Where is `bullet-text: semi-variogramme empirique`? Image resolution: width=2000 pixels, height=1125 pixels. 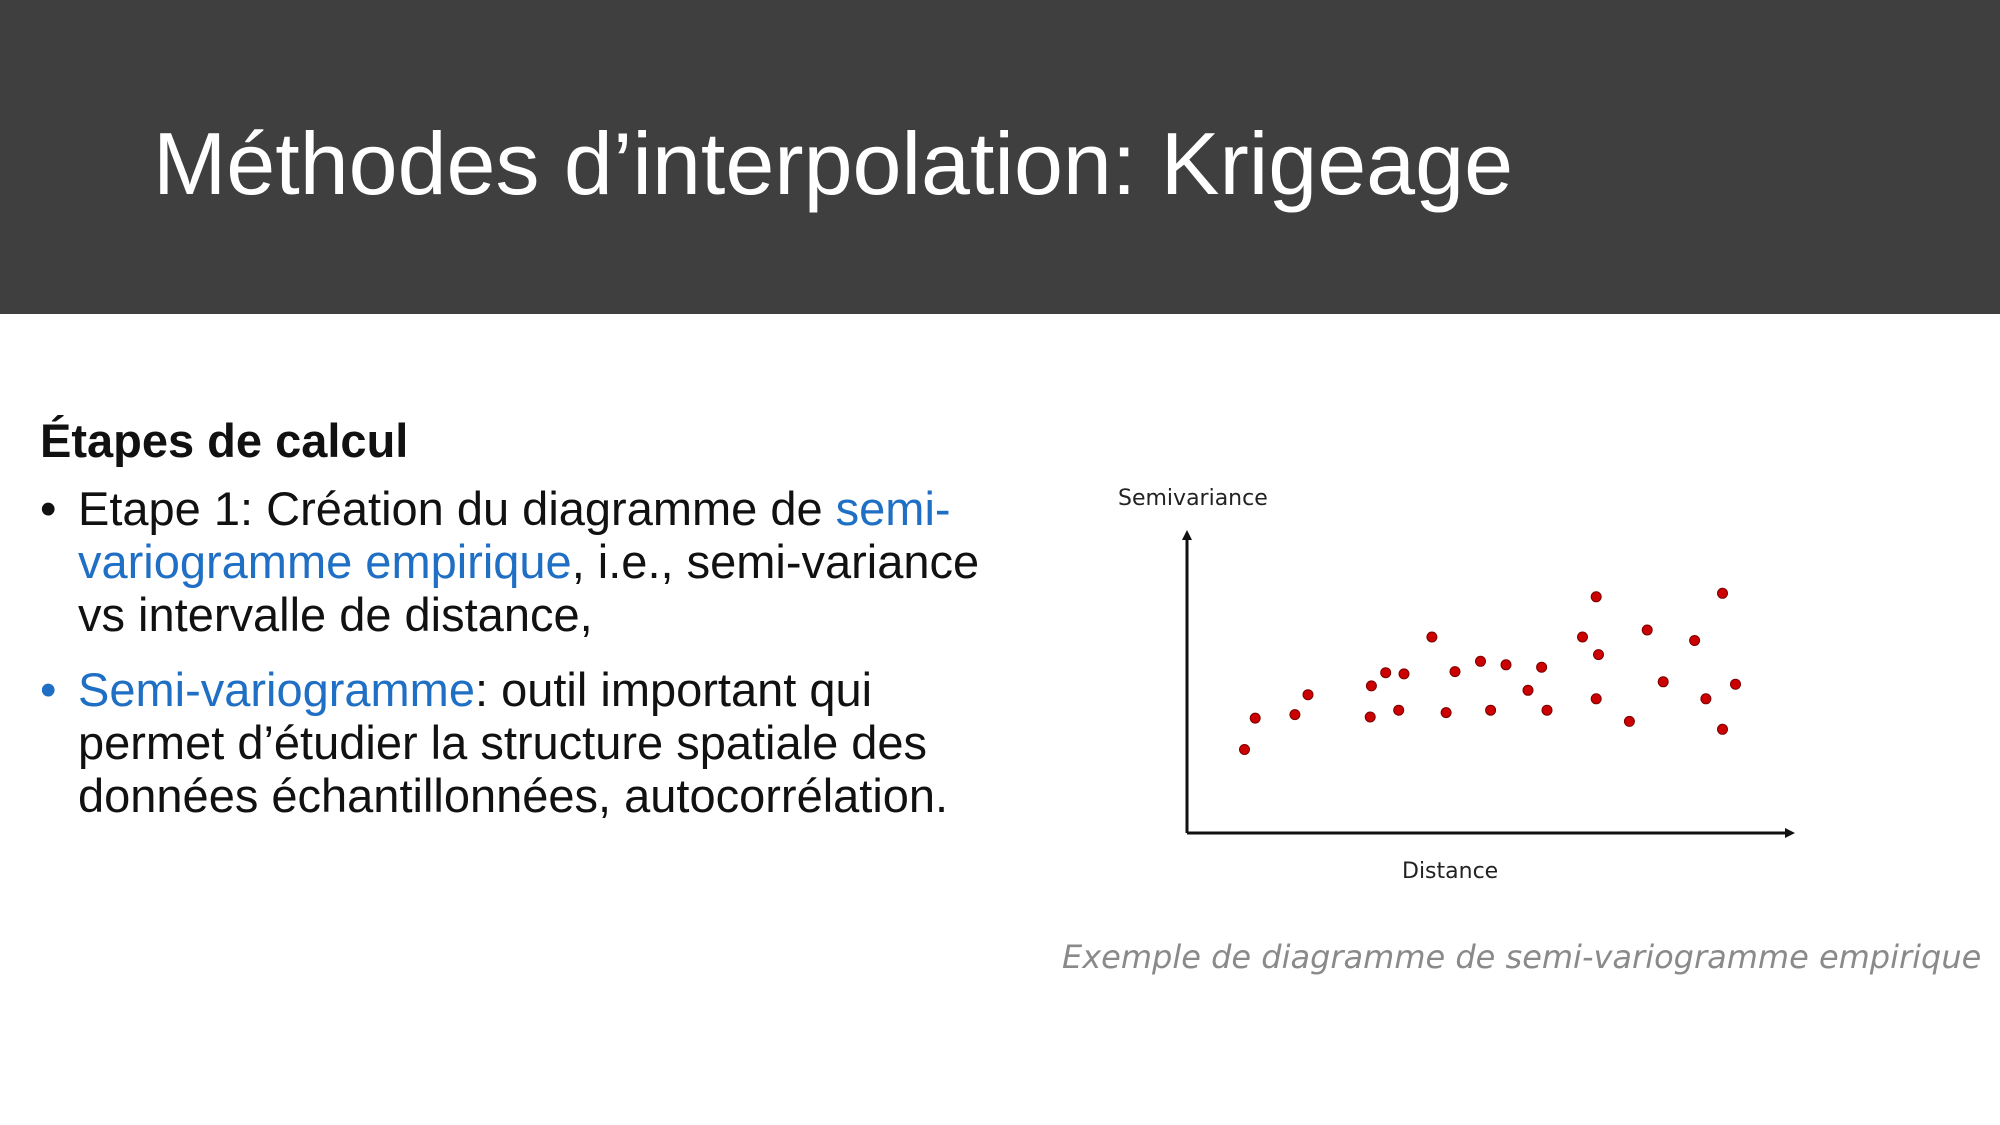 bullet-text: semi-variogramme empirique is located at coordinates (514, 535).